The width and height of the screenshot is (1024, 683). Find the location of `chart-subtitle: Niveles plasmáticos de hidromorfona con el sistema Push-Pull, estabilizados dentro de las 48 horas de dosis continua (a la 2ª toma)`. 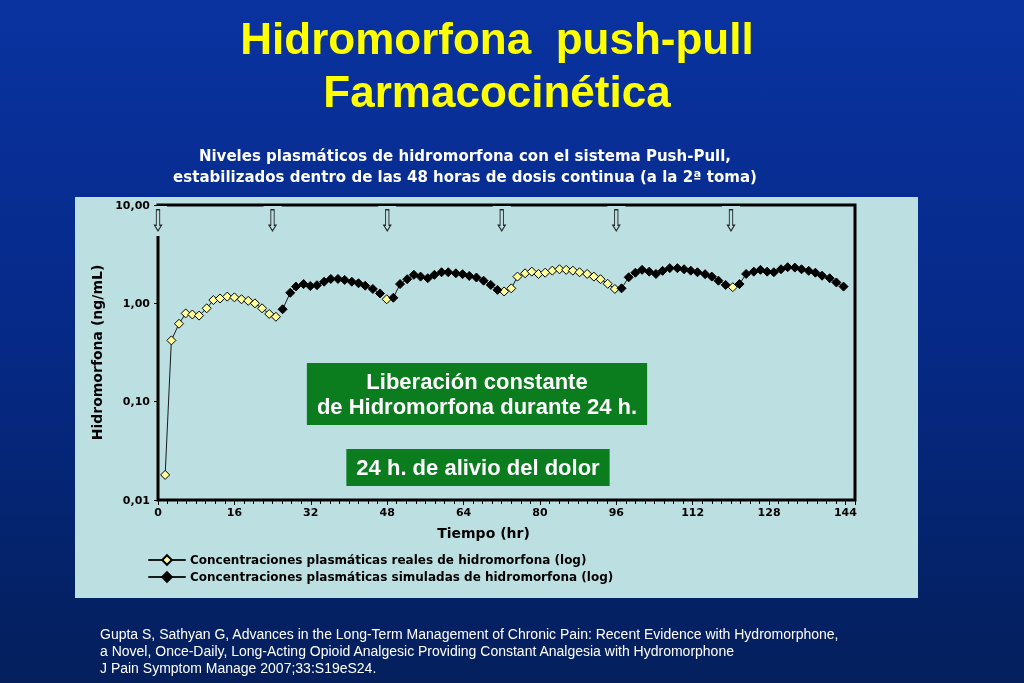

chart-subtitle: Niveles plasmáticos de hidromorfona con el sistema Push-Pull, estabilizados dentro de las 48 horas de dosis continua (a la 2ª toma) is located at coordinates (465, 167).